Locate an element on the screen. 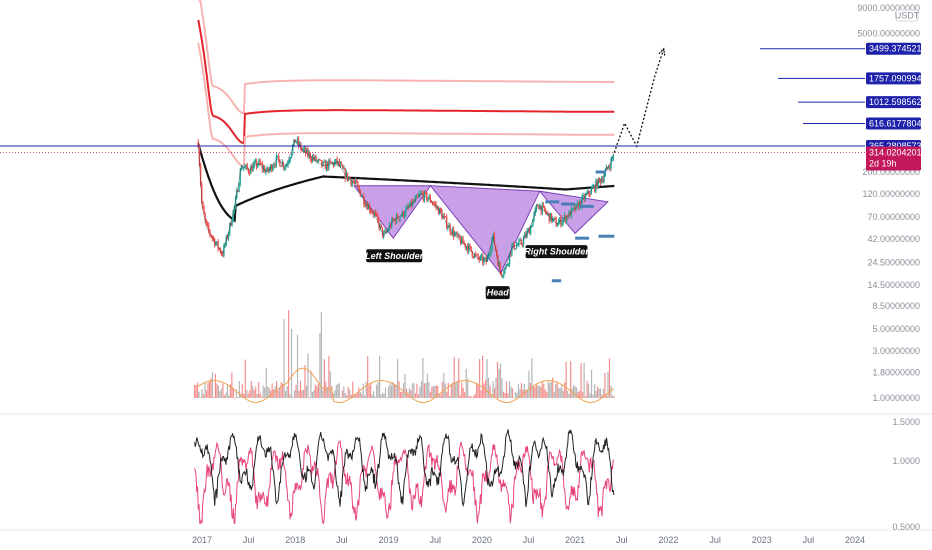 The height and width of the screenshot is (550, 932). upper-band is located at coordinates (406, 57).